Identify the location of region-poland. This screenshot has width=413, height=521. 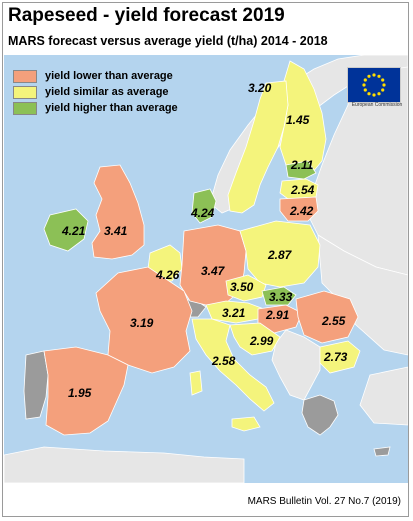
(280, 254).